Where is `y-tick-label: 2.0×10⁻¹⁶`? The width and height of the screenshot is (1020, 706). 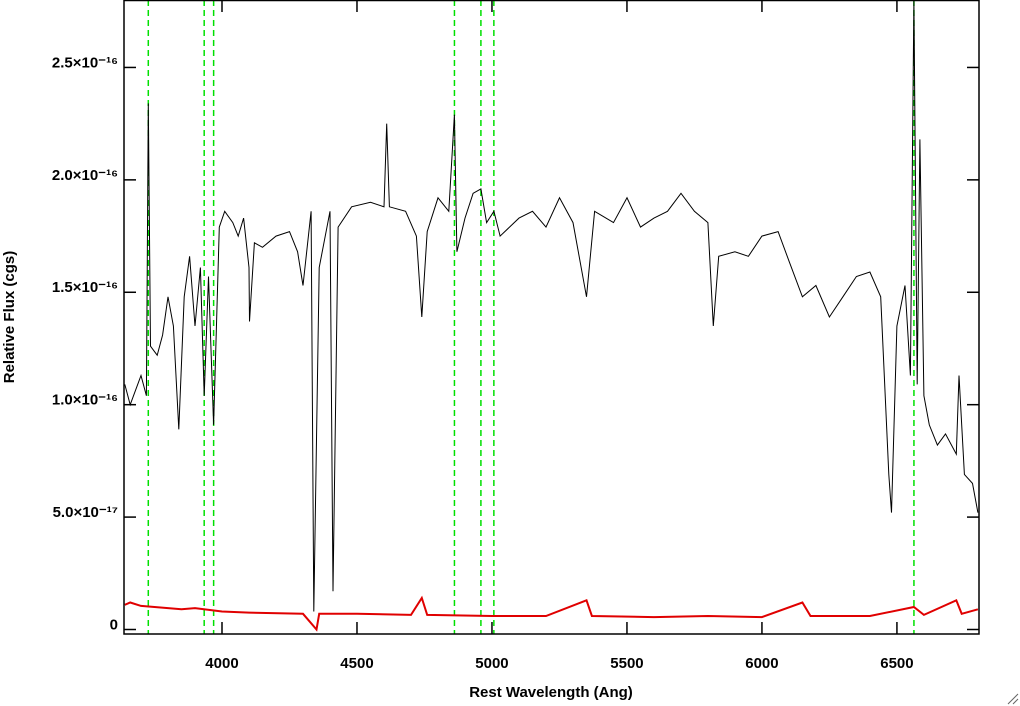
y-tick-label: 2.0×10⁻¹⁶ is located at coordinates (85, 175).